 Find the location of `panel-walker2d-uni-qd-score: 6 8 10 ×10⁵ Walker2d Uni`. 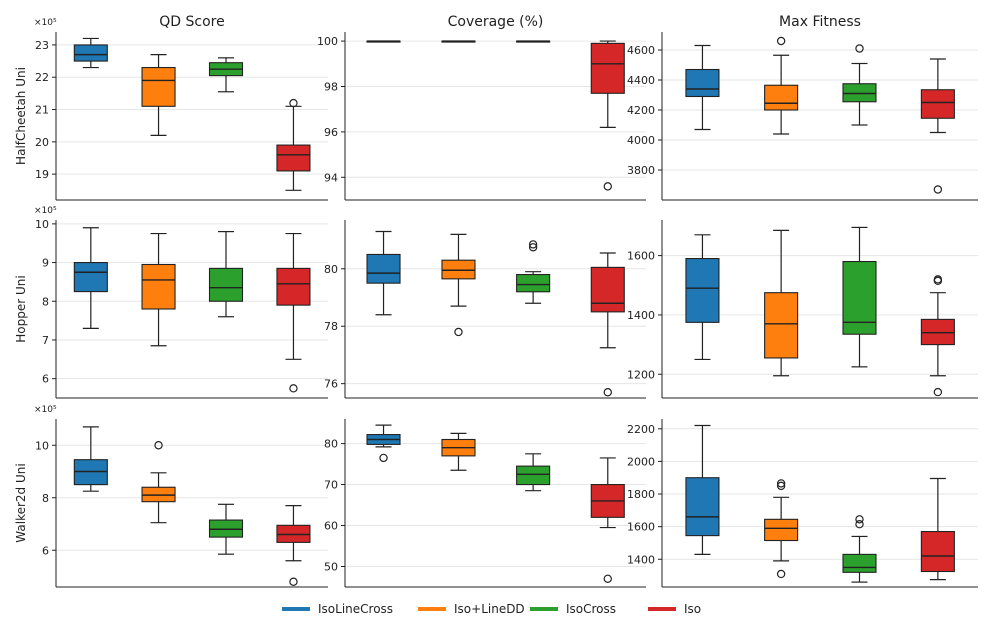

panel-walker2d-uni-qd-score: 6 8 10 ×10⁵ Walker2d Uni is located at coordinates (171, 496).